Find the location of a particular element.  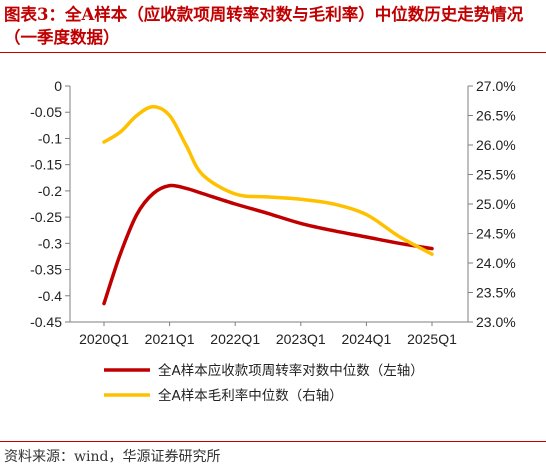

x-tick-label: 2025Q1 is located at coordinates (432, 339).